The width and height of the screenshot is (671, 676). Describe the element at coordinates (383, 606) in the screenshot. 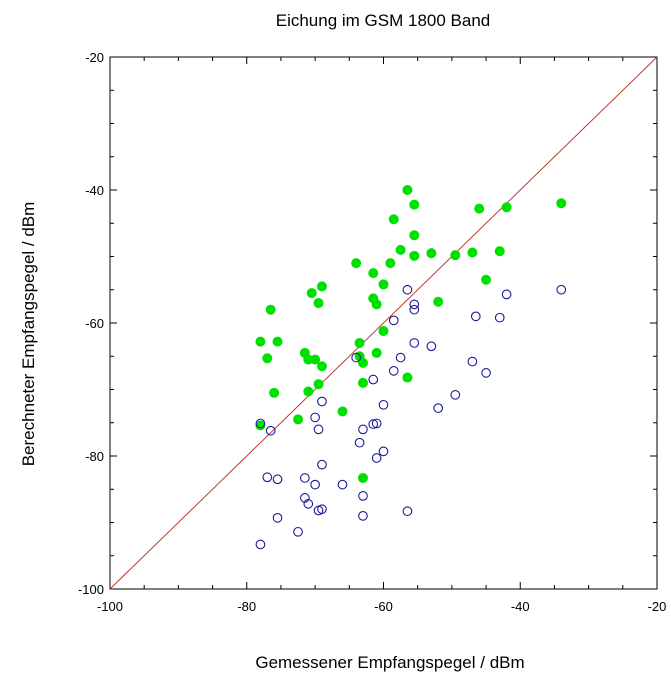

I see `x-tick-label: -60` at that location.